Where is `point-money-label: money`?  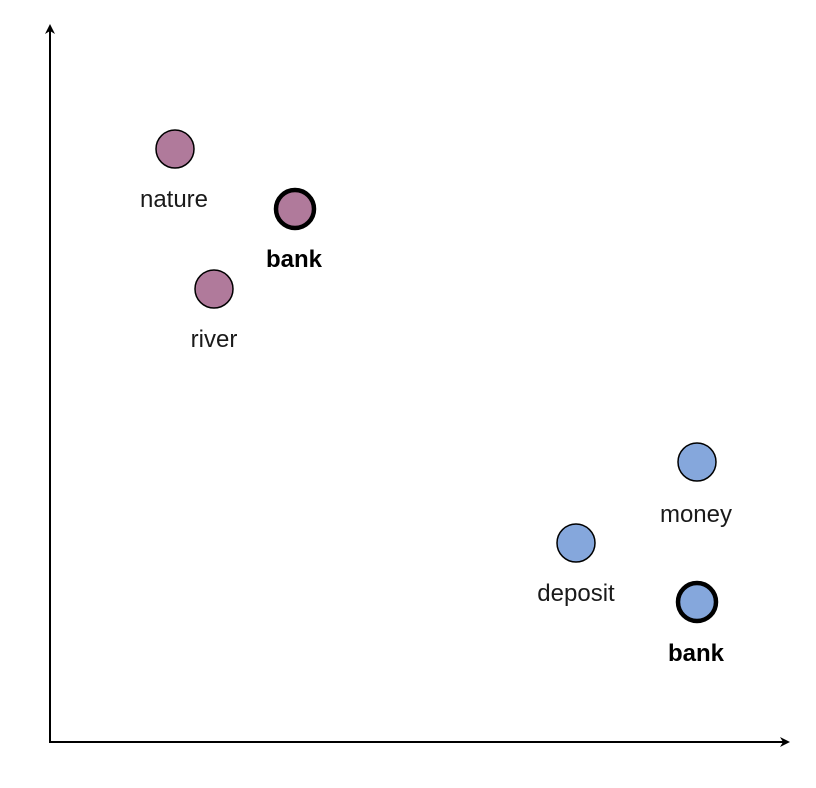
point-money-label: money is located at coordinates (696, 514).